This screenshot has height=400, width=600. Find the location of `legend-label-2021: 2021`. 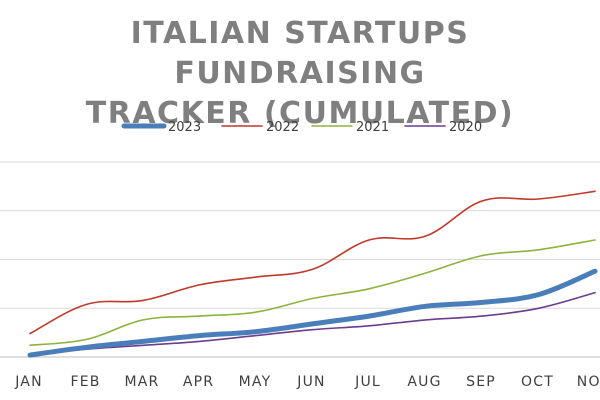

legend-label-2021: 2021 is located at coordinates (372, 127).